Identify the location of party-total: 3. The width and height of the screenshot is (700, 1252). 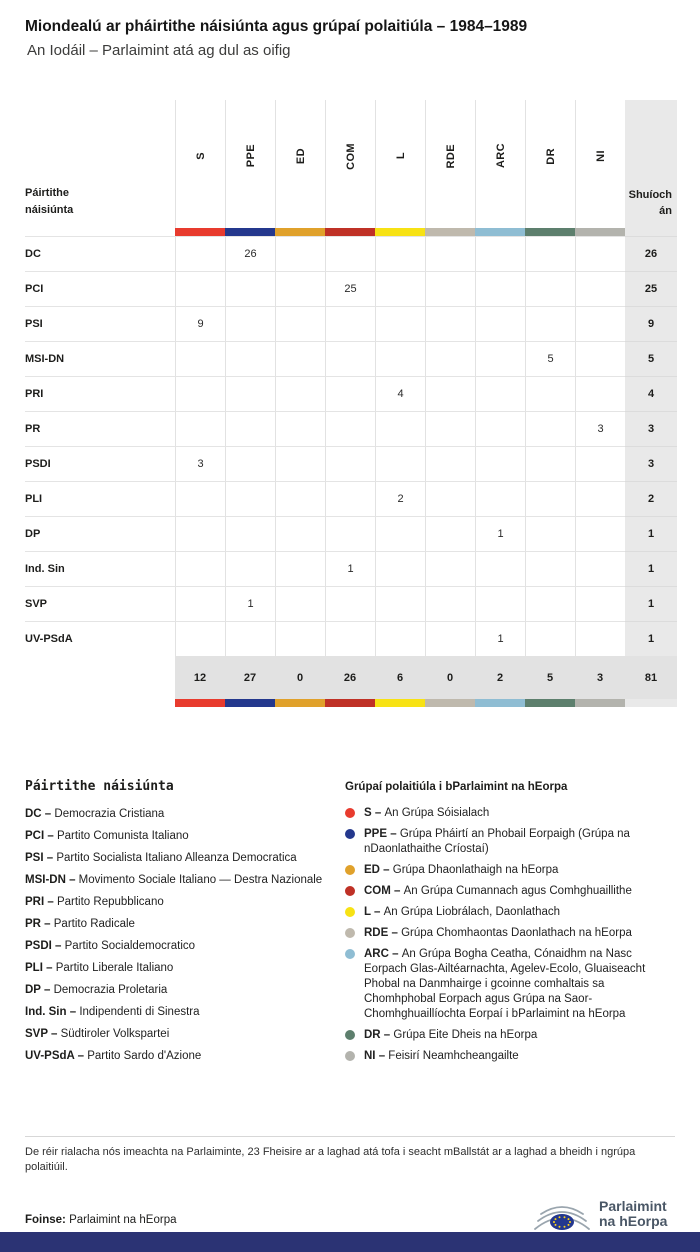
(651, 463).